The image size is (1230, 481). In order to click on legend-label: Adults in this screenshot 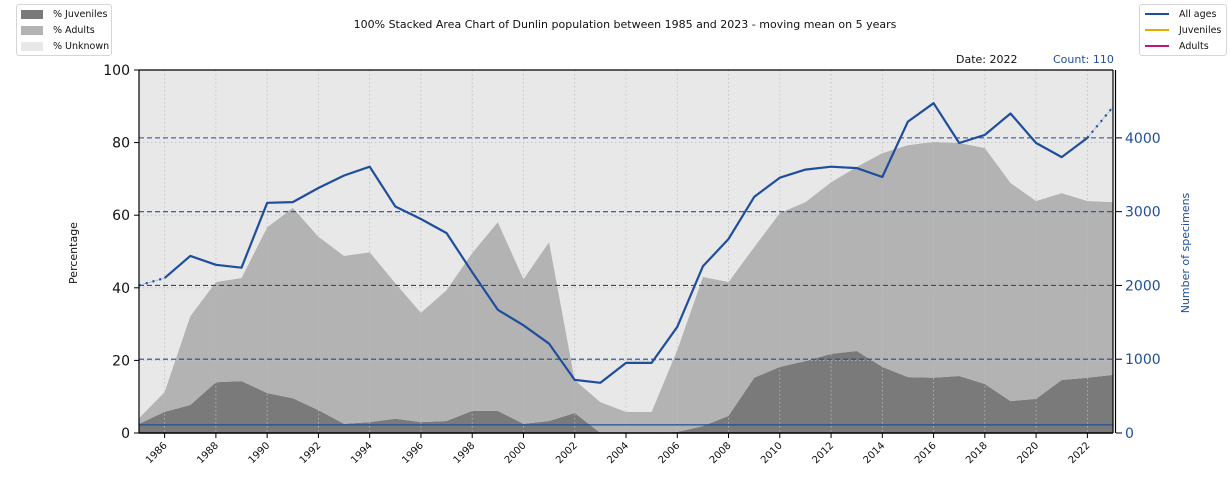, I will do `click(1194, 46)`.